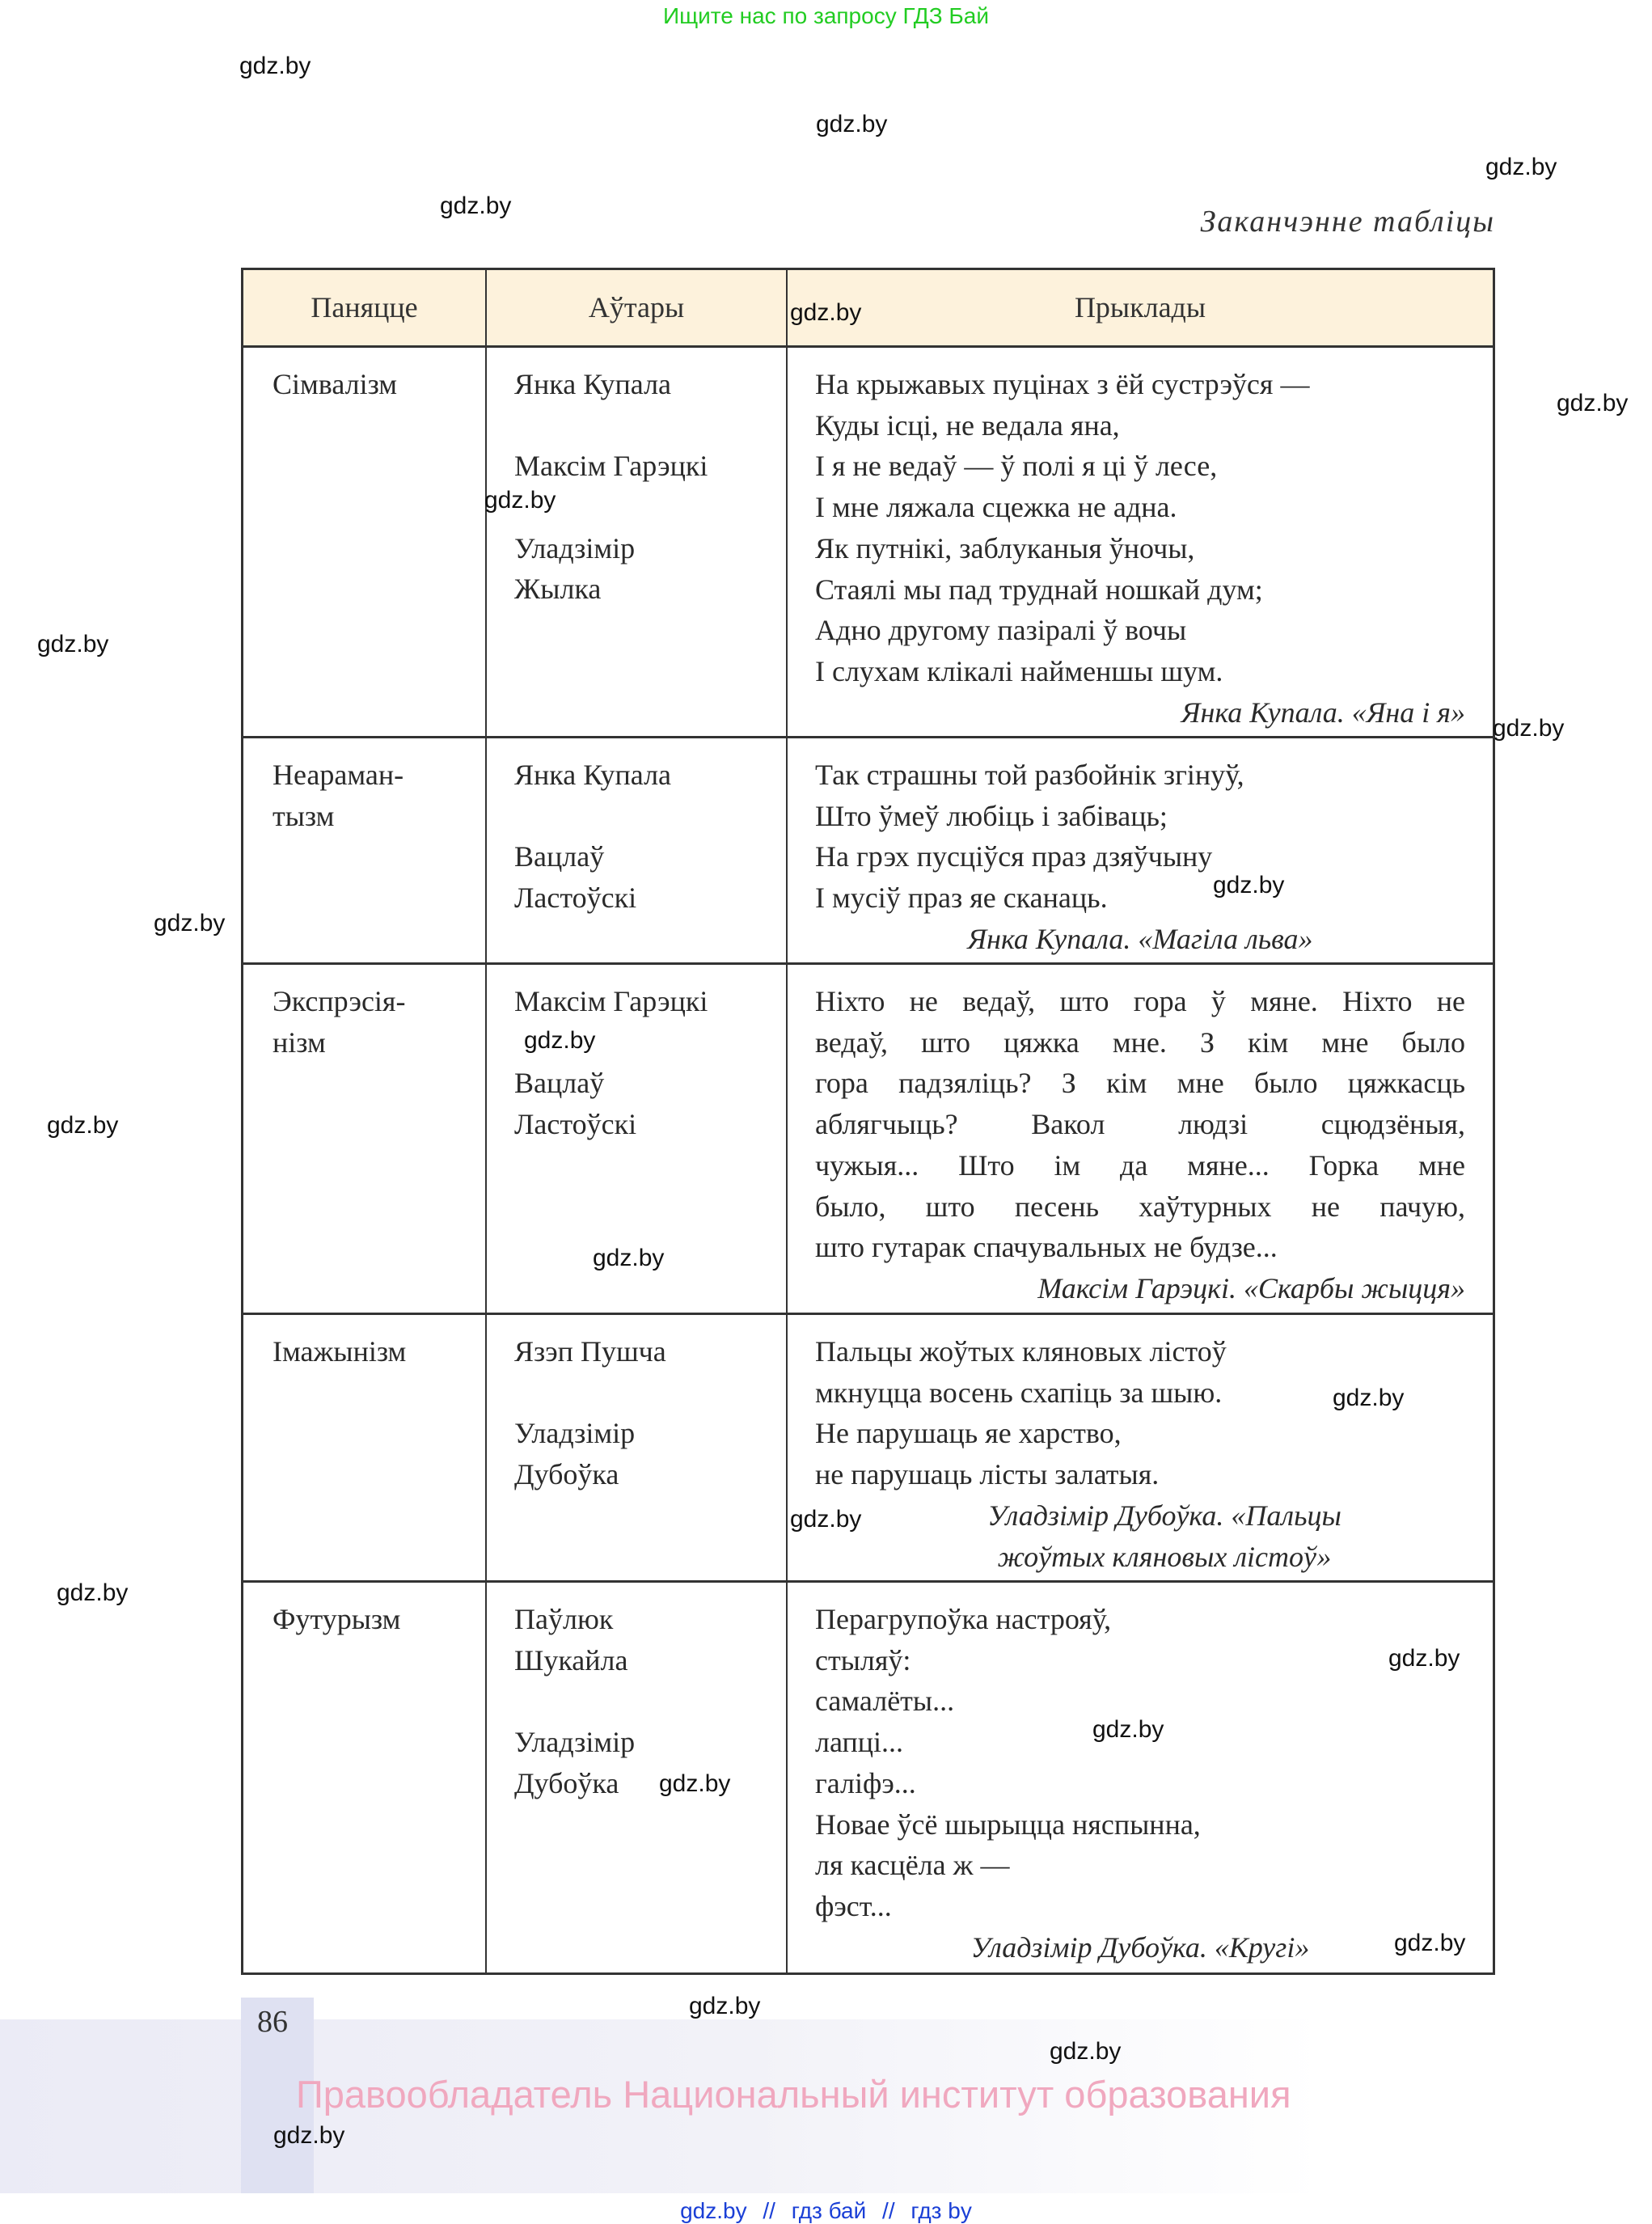  I want to click on concept-cell: Неараман-тызм, so click(364, 850).